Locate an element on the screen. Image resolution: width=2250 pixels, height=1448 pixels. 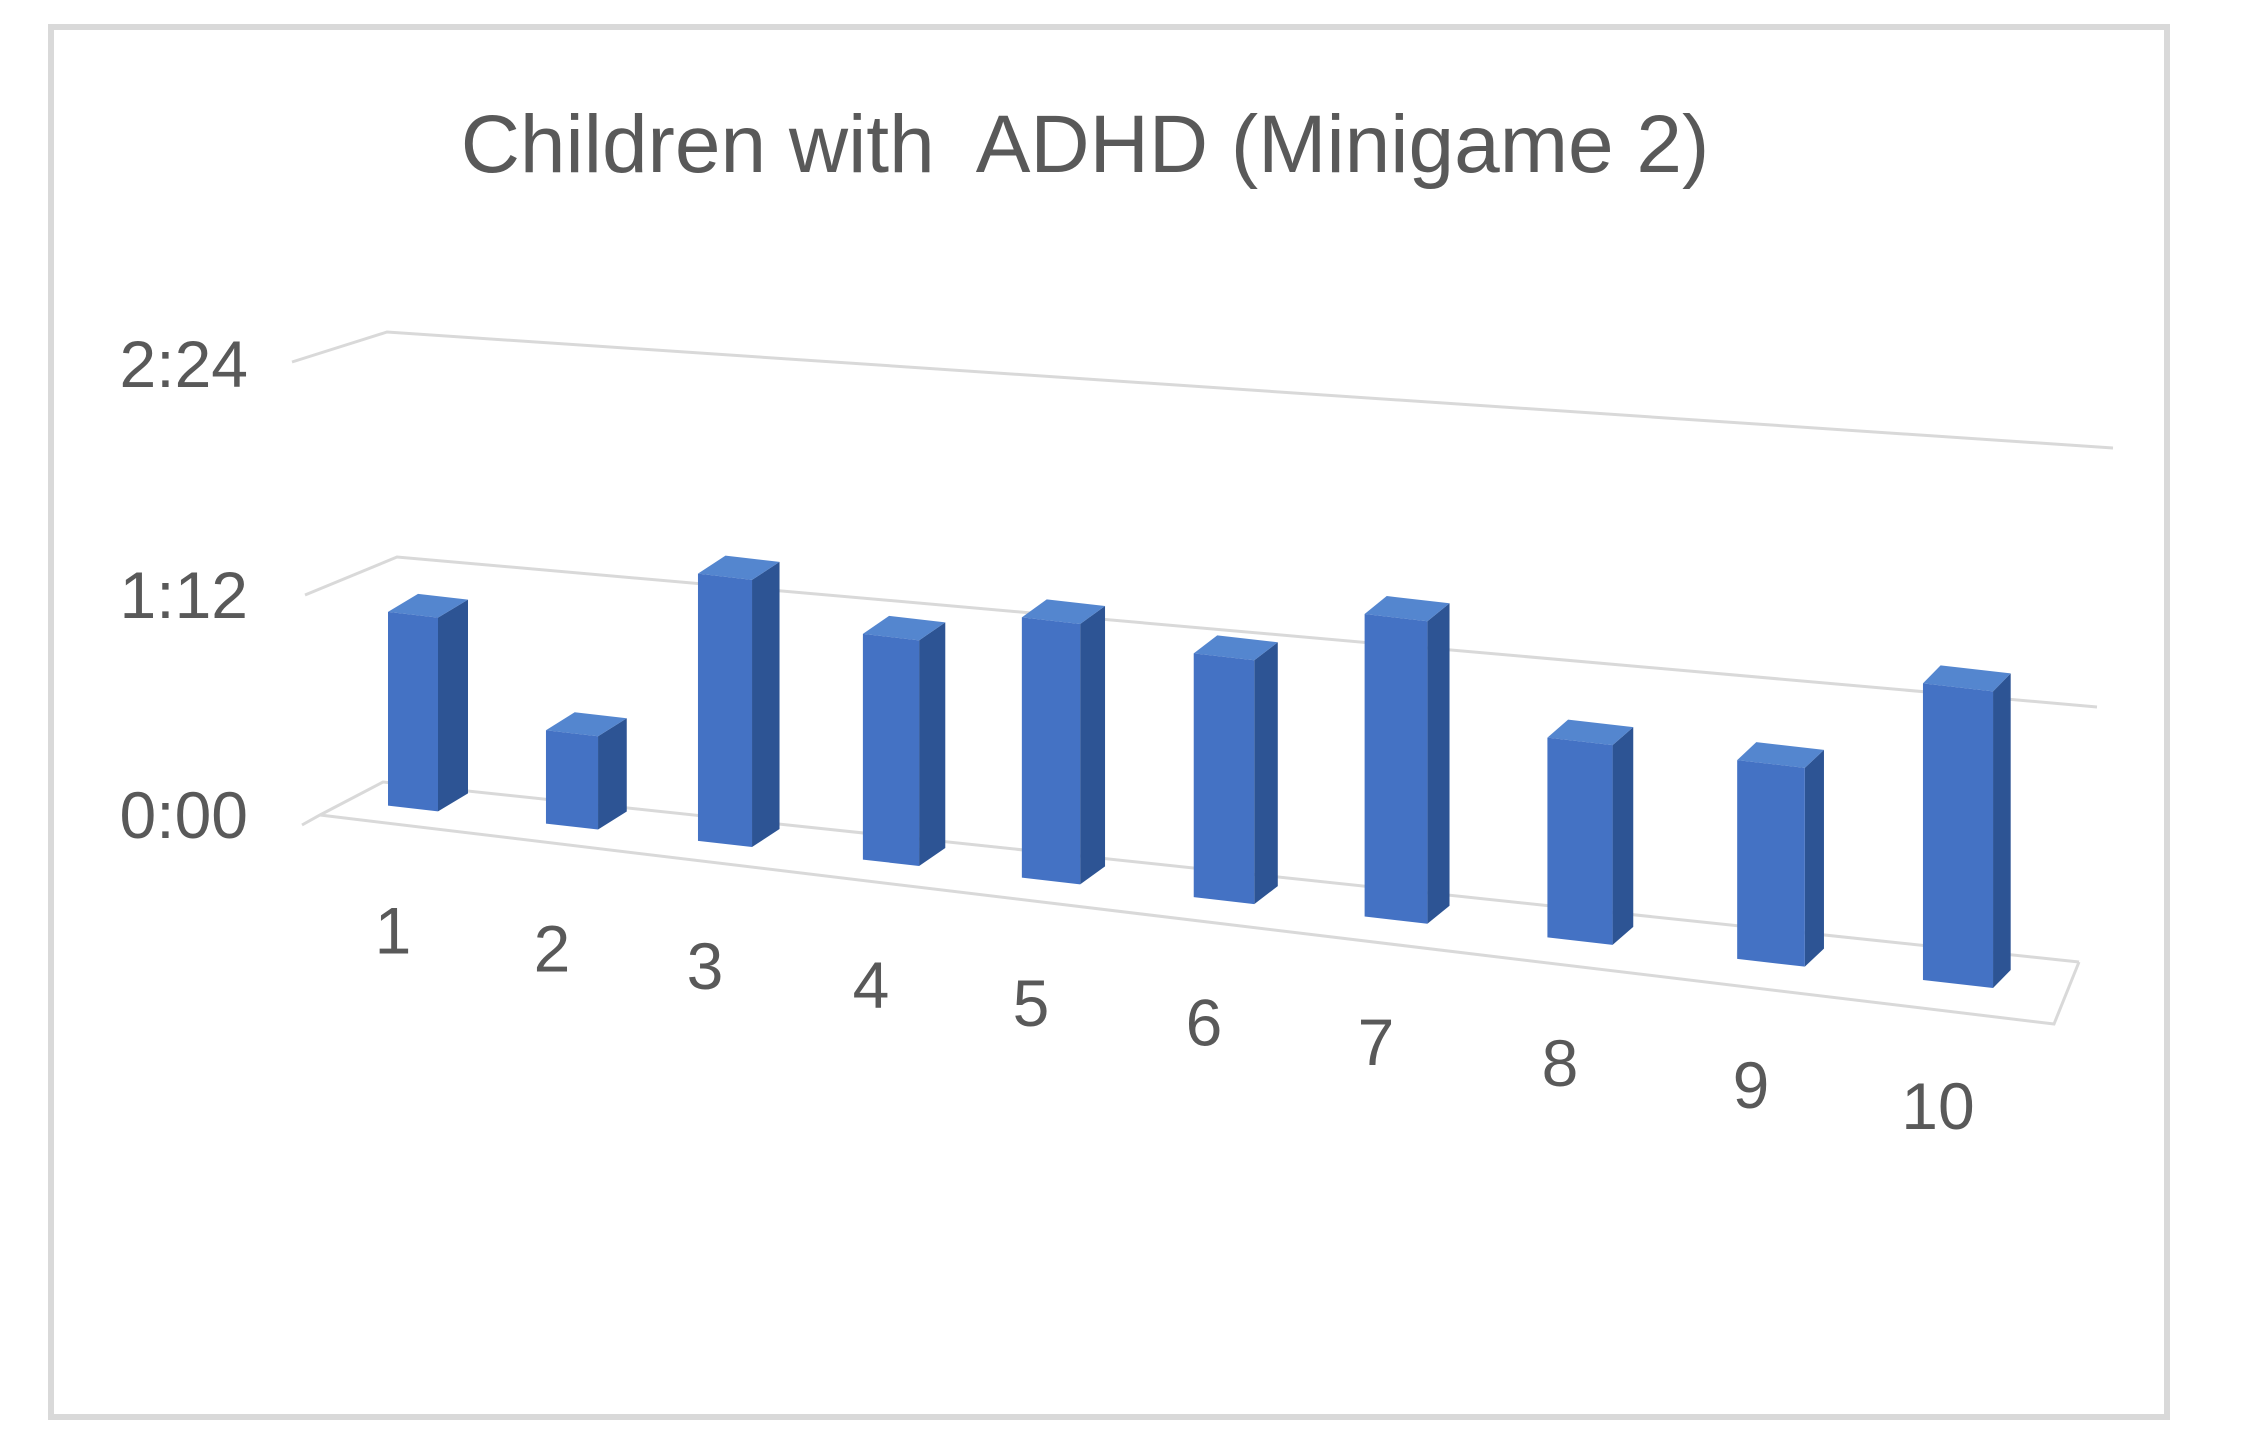
floor-front-edge is located at coordinates (1200, 919).